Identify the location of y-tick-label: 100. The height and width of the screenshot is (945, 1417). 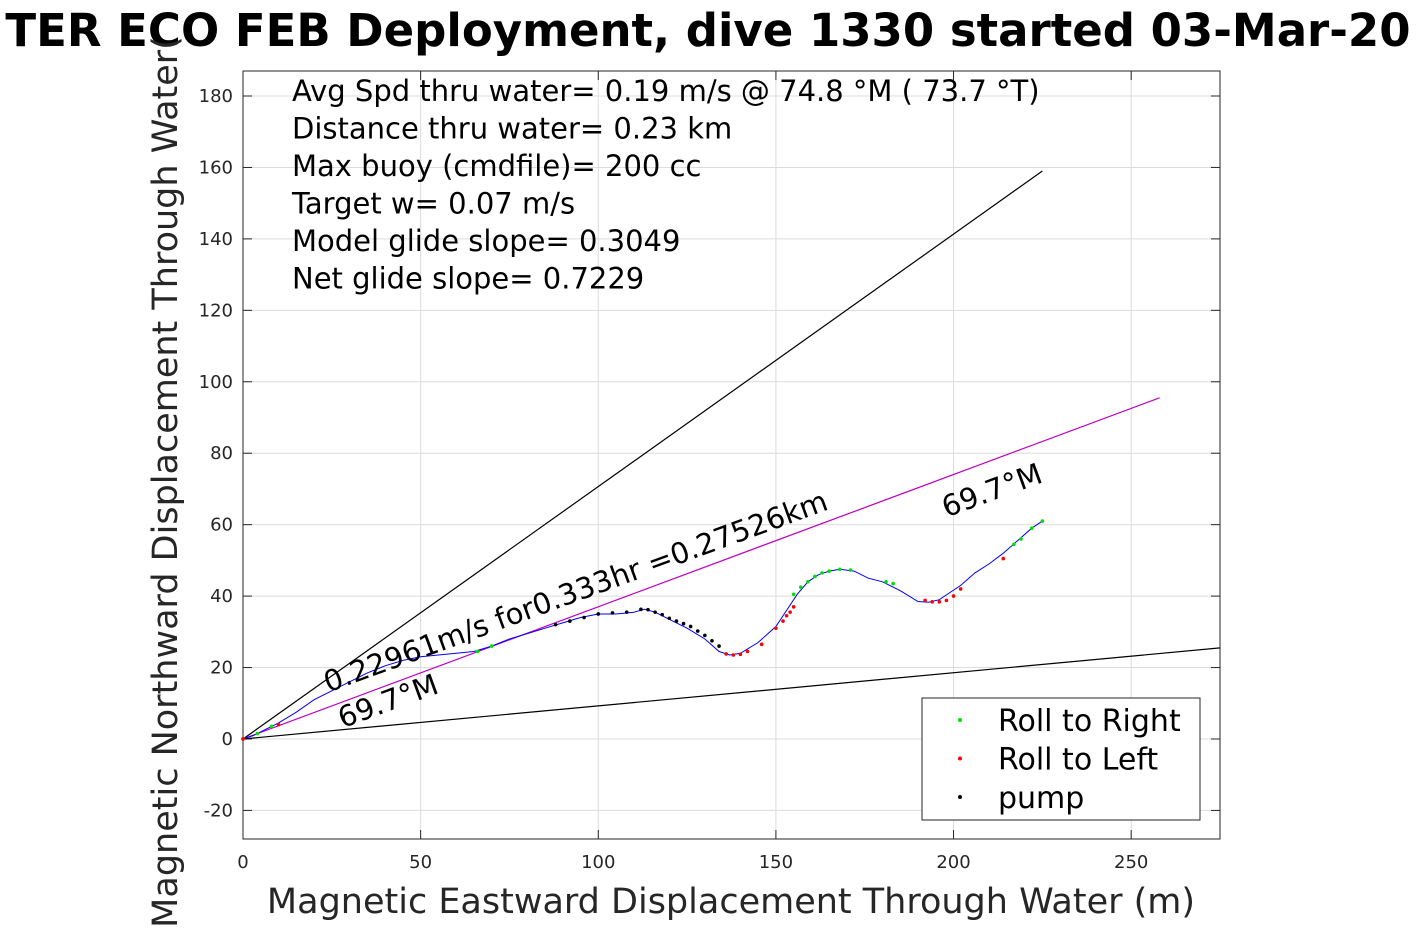
(216, 382).